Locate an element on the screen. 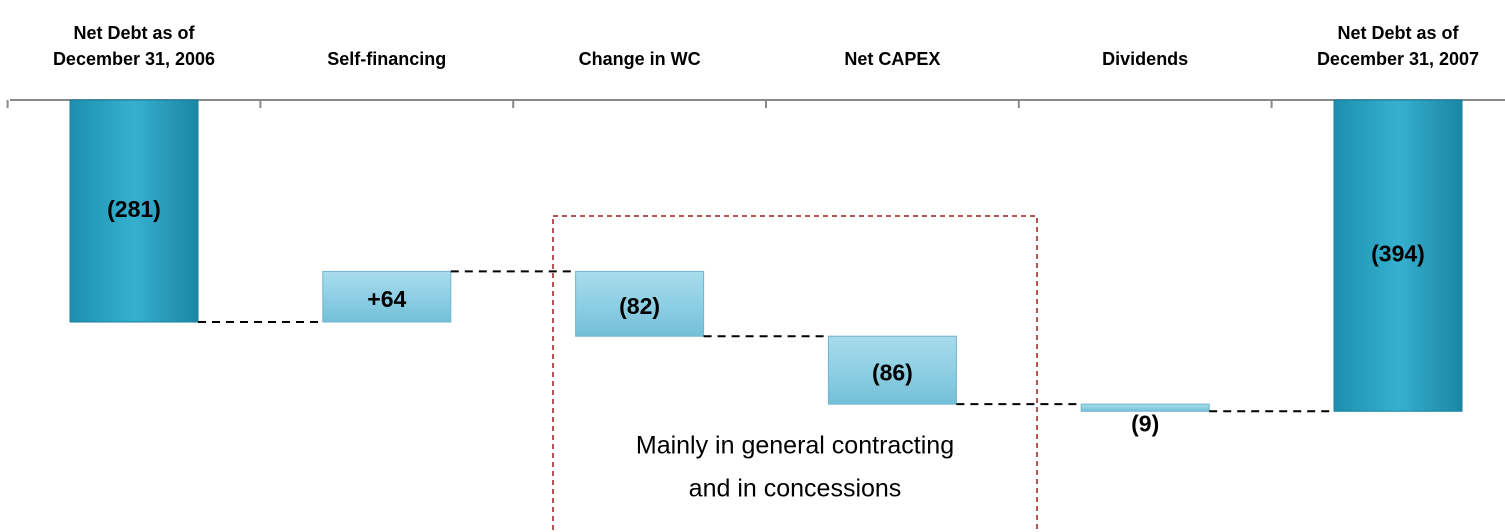 This screenshot has width=1505, height=532. annotation: and in concessions is located at coordinates (795, 489).